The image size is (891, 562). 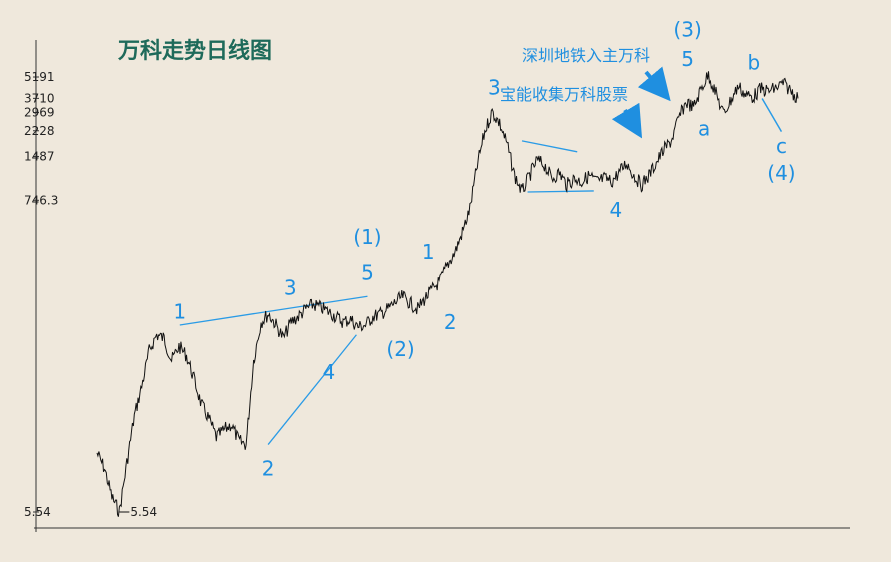 I want to click on y-tick-label: 5191, so click(x=39, y=77).